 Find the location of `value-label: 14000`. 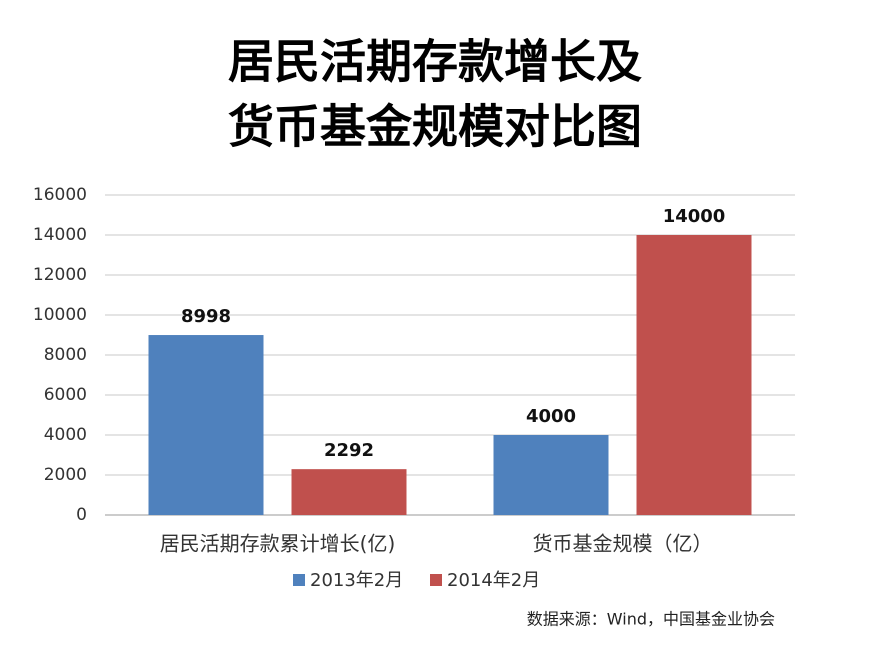

value-label: 14000 is located at coordinates (694, 216).